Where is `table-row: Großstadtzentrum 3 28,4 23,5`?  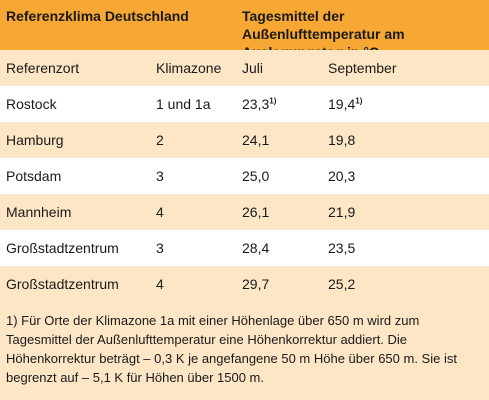
table-row: Großstadtzentrum 3 28,4 23,5 is located at coordinates (244, 248).